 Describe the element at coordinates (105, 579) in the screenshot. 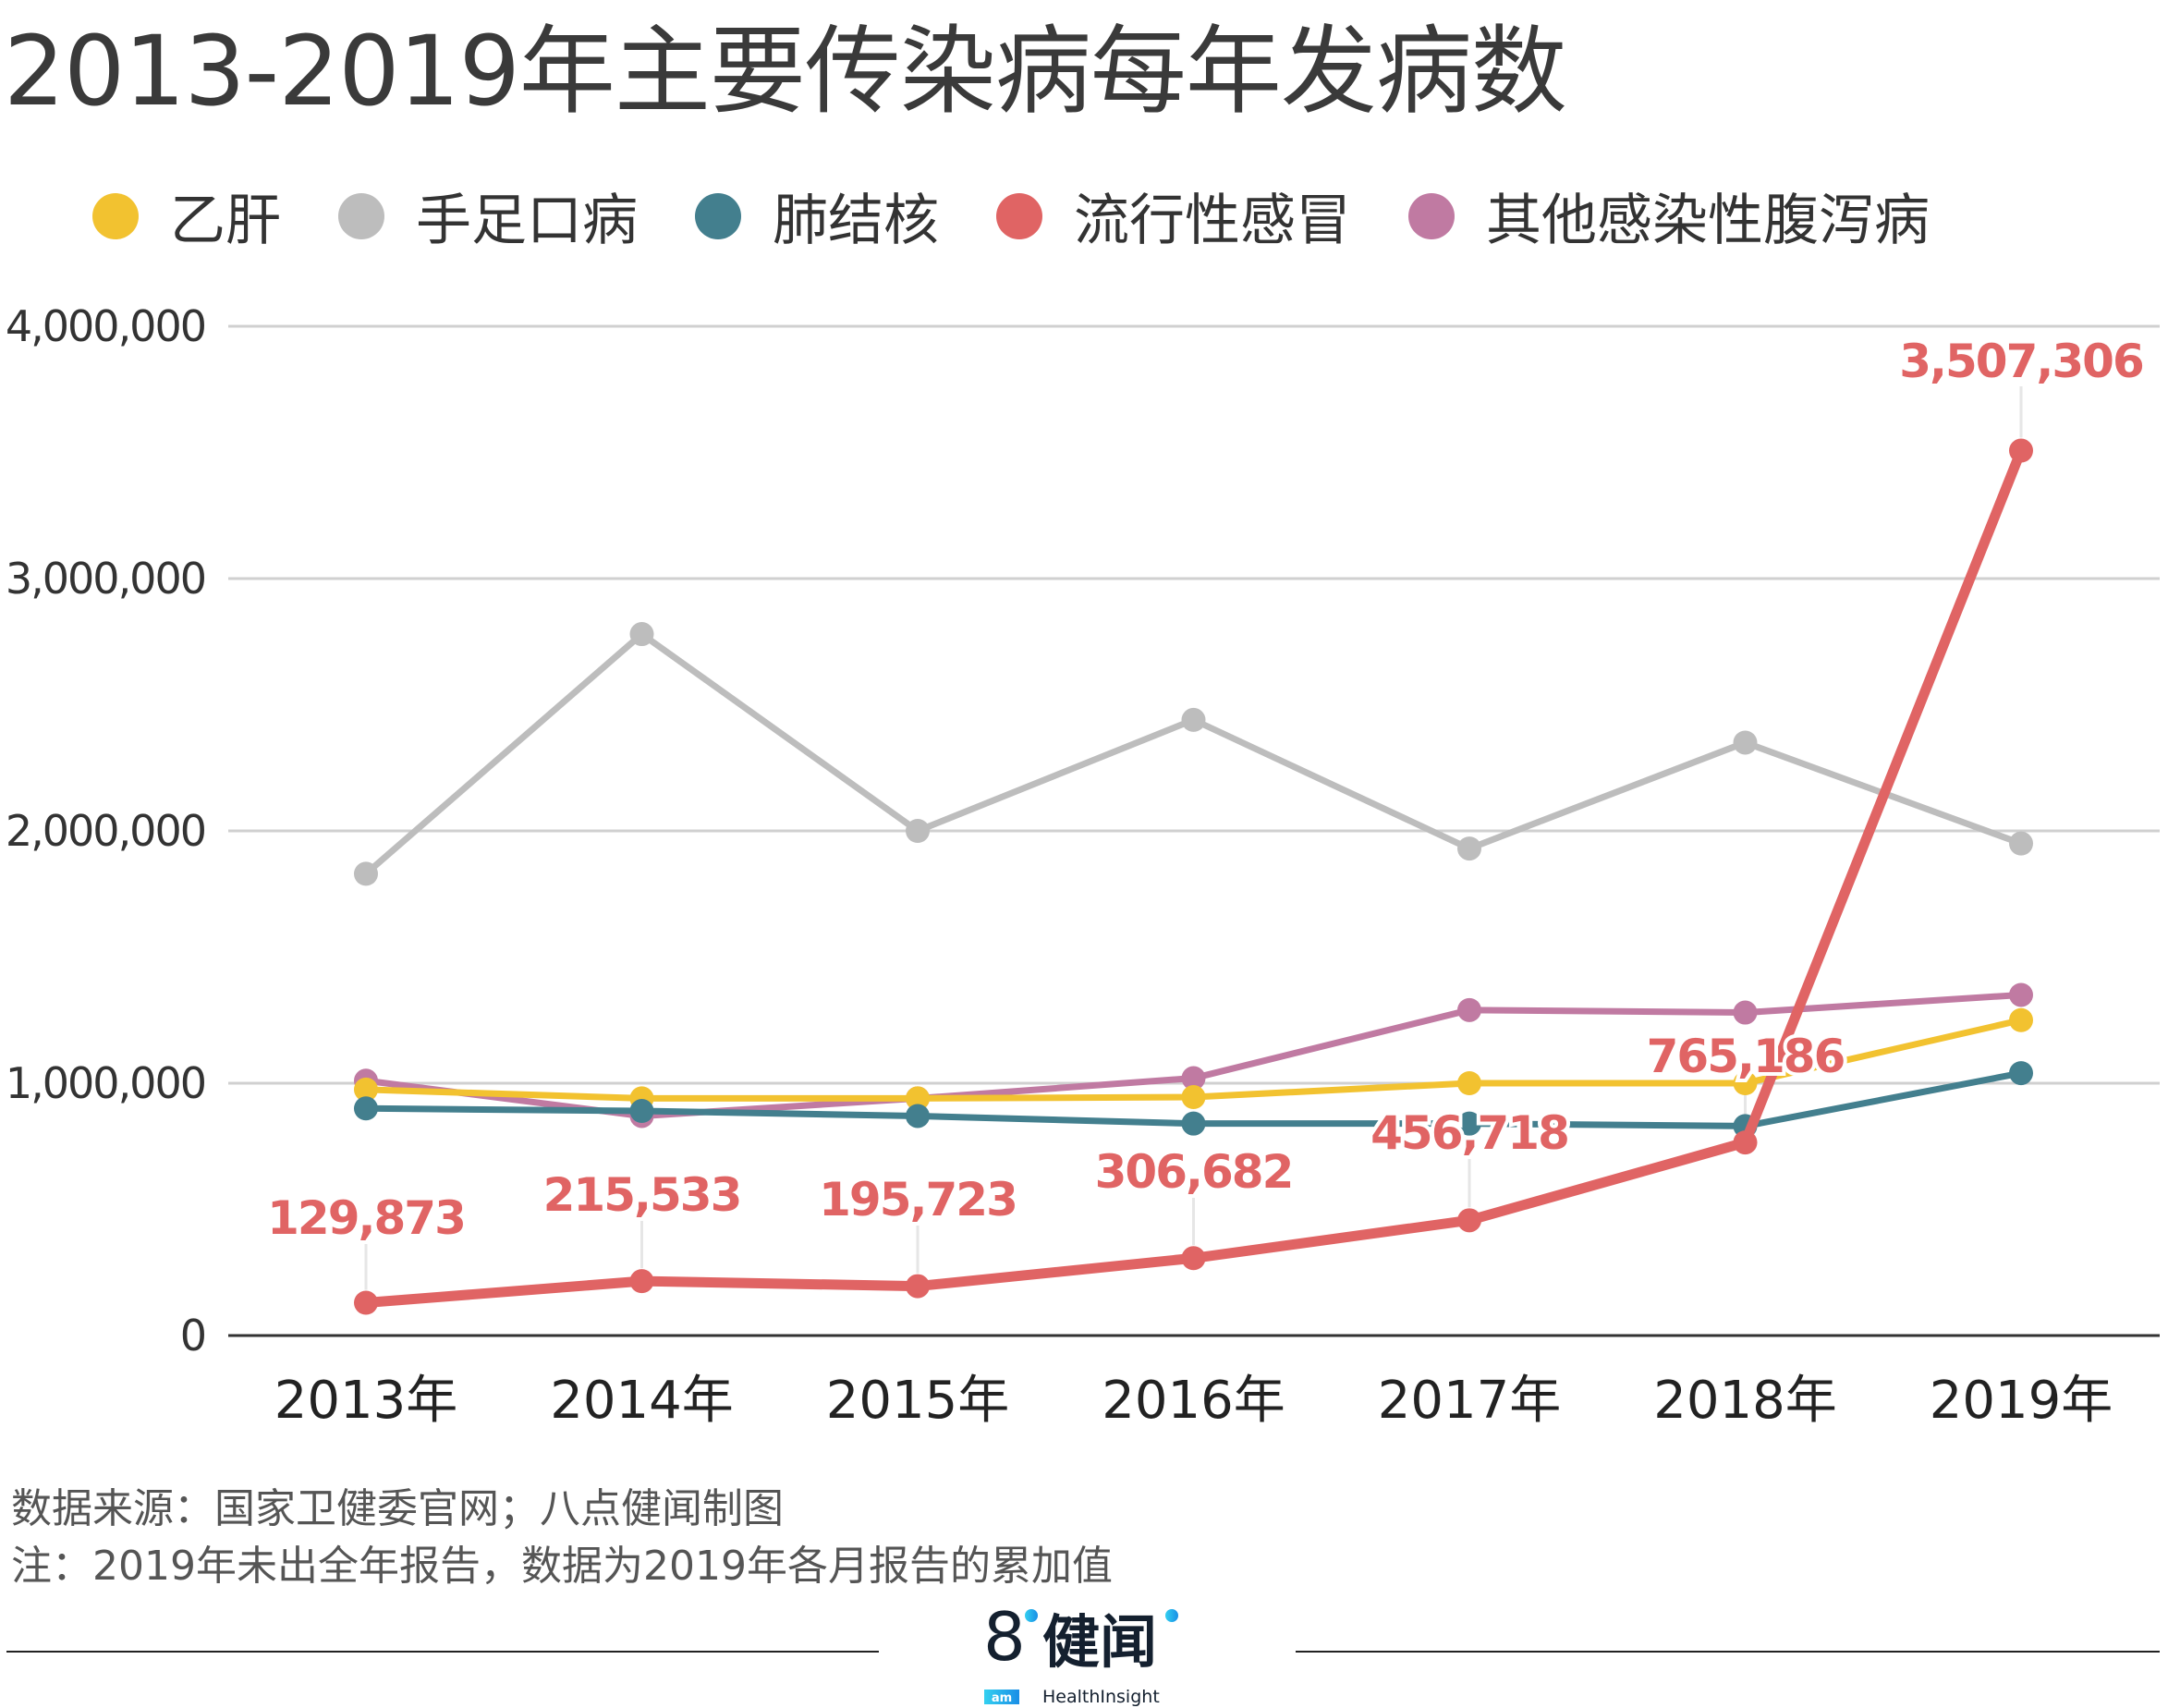

I see `y-tick-label: 3,000,000` at that location.